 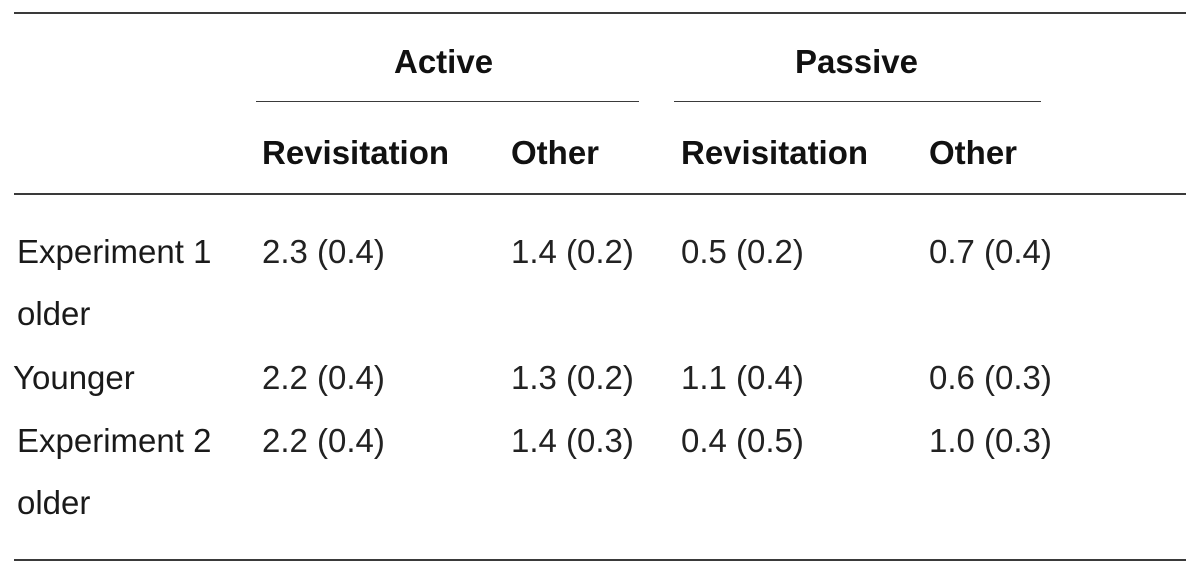 What do you see at coordinates (572, 251) in the screenshot?
I see `table-cell: 1.4 (0.2)` at bounding box center [572, 251].